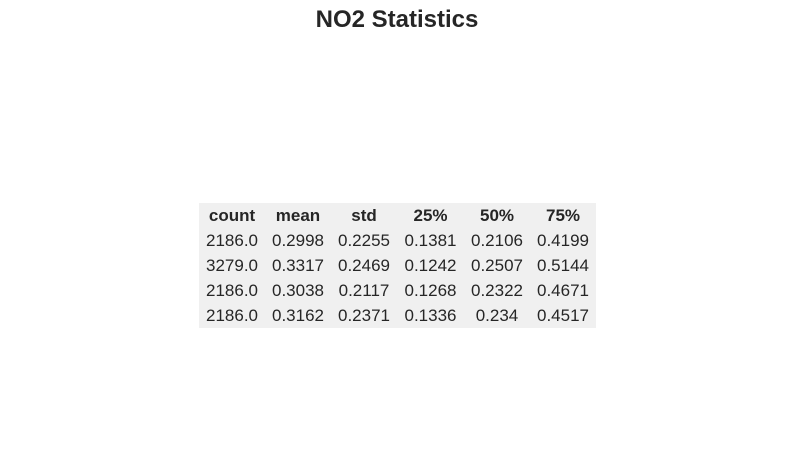 The image size is (794, 469). Describe the element at coordinates (497, 240) in the screenshot. I see `table-cell: 0.2106` at that location.